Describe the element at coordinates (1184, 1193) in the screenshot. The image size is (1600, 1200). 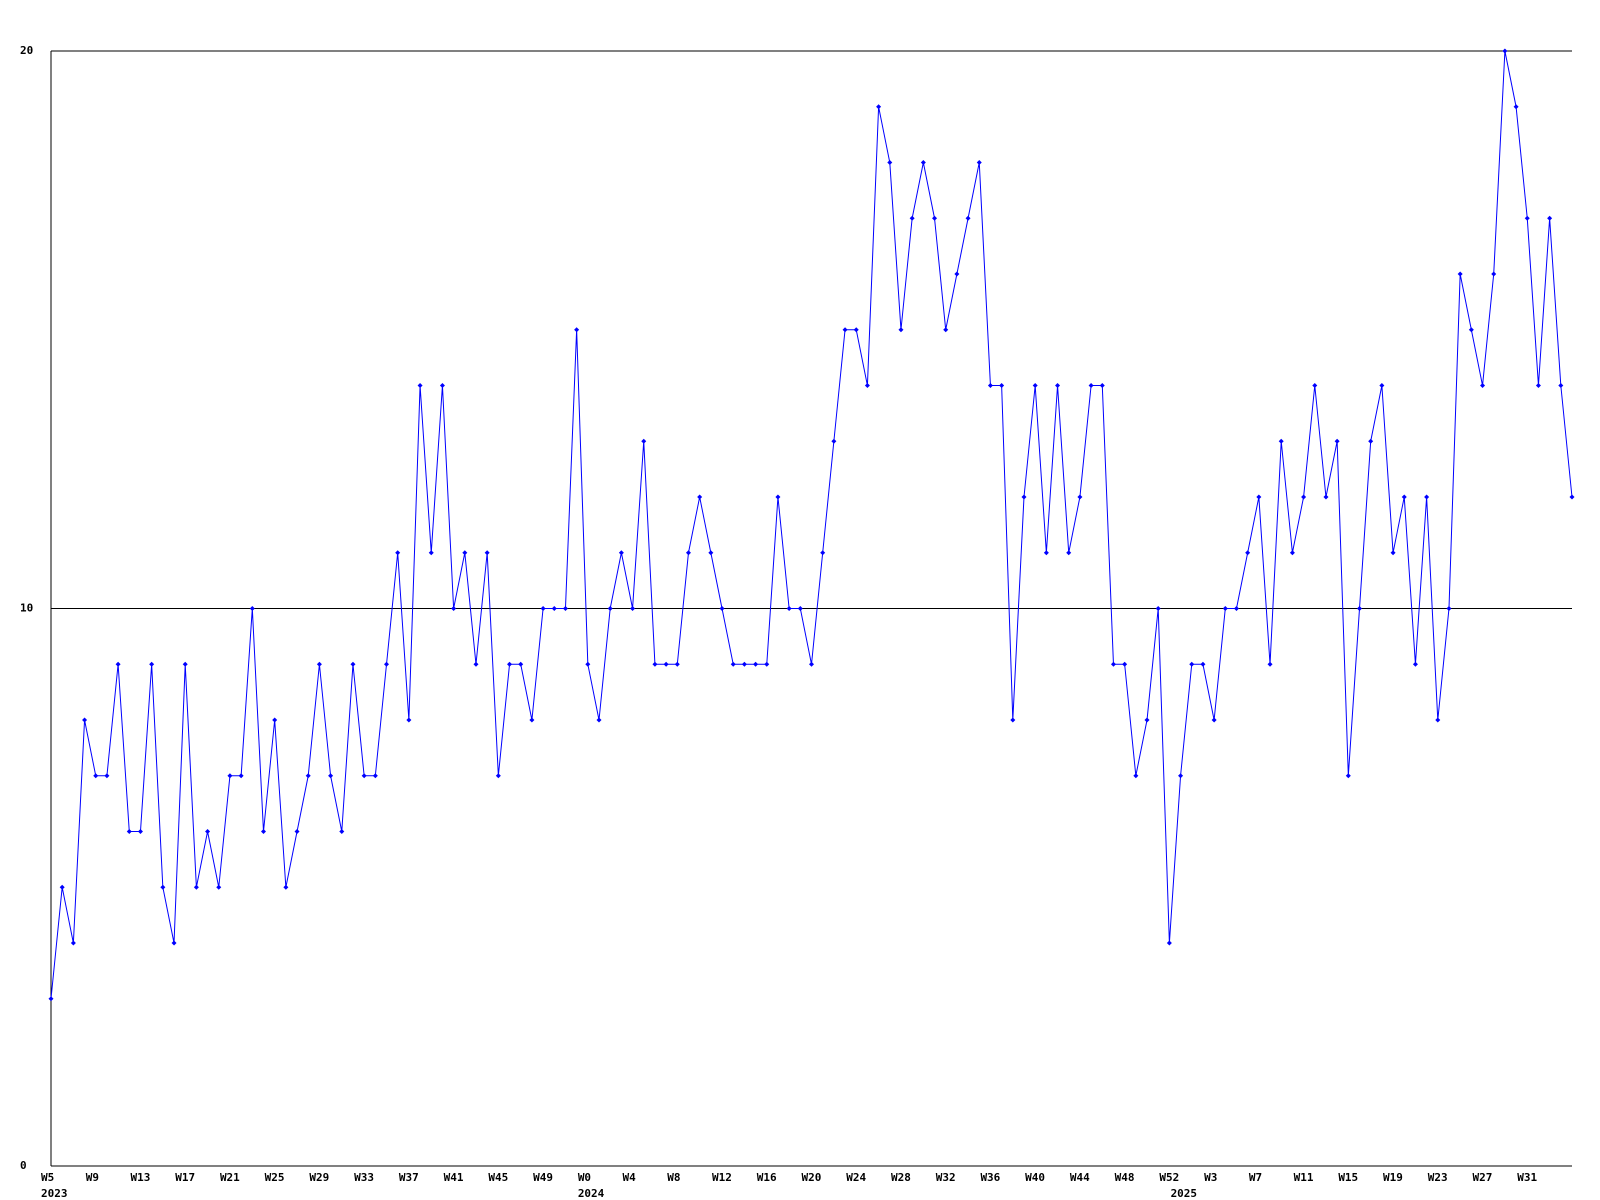
I see `x-year-label: 2025` at that location.